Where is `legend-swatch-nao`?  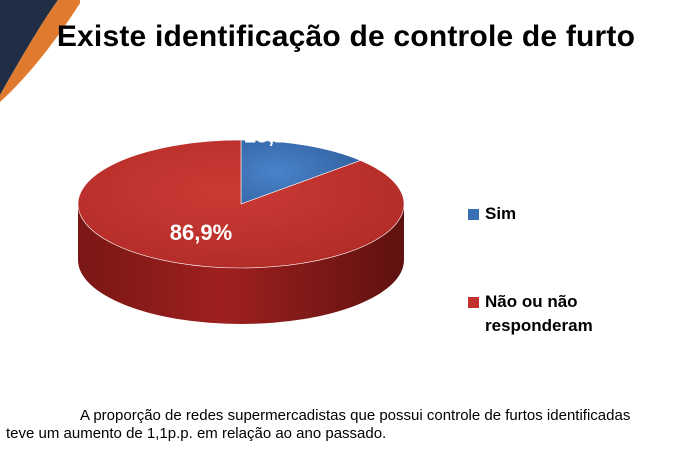
legend-swatch-nao is located at coordinates (473, 302).